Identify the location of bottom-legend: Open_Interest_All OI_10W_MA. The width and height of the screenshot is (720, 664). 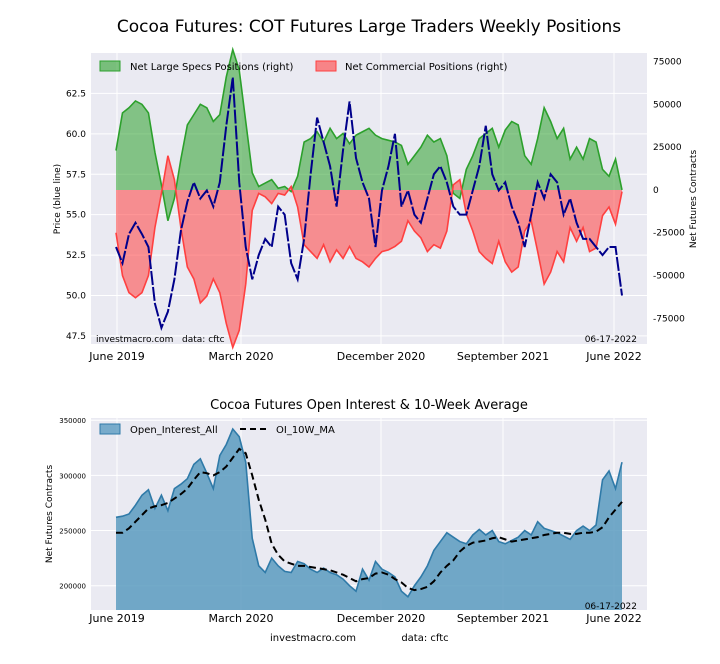
(217, 429).